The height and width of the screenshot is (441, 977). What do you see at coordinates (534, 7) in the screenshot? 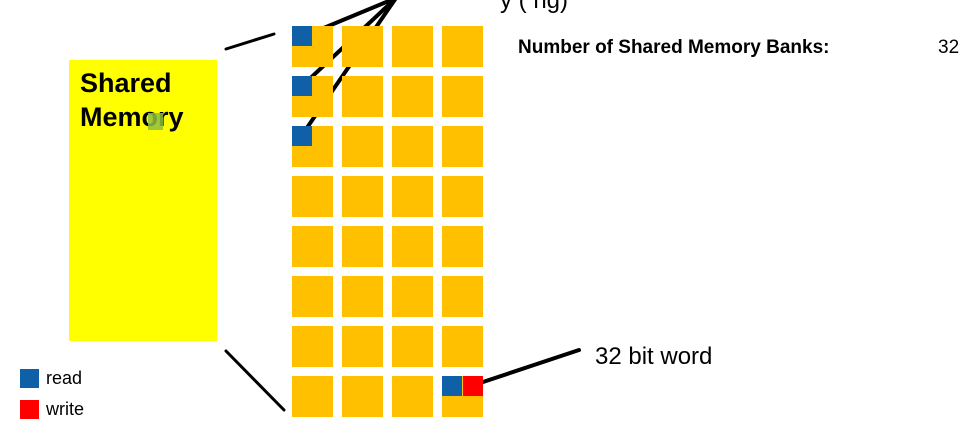
I see `top-caption: y ( ng)` at bounding box center [534, 7].